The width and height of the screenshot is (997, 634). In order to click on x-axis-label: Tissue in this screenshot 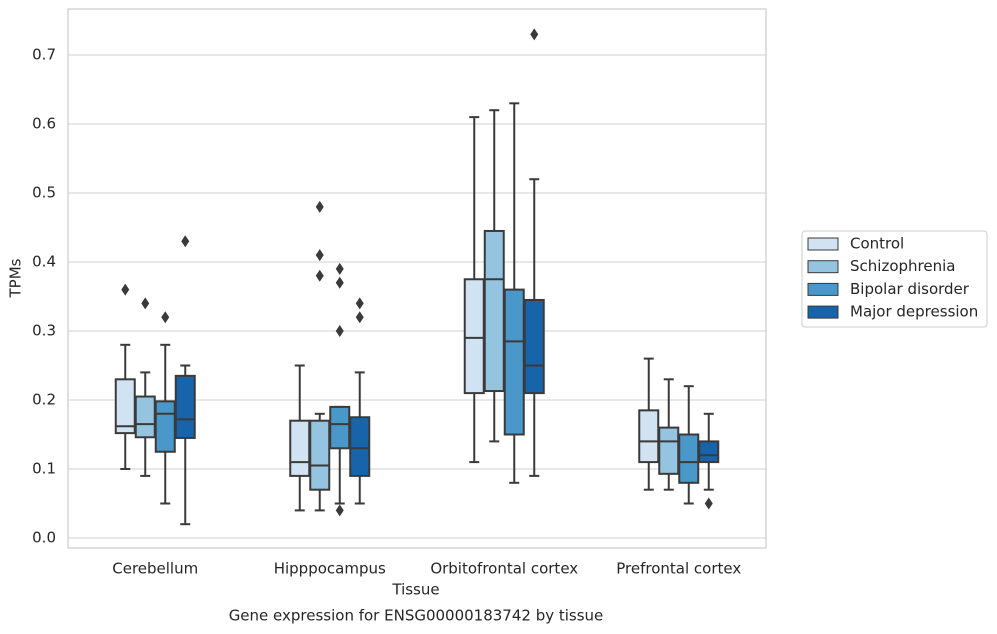, I will do `click(415, 590)`.